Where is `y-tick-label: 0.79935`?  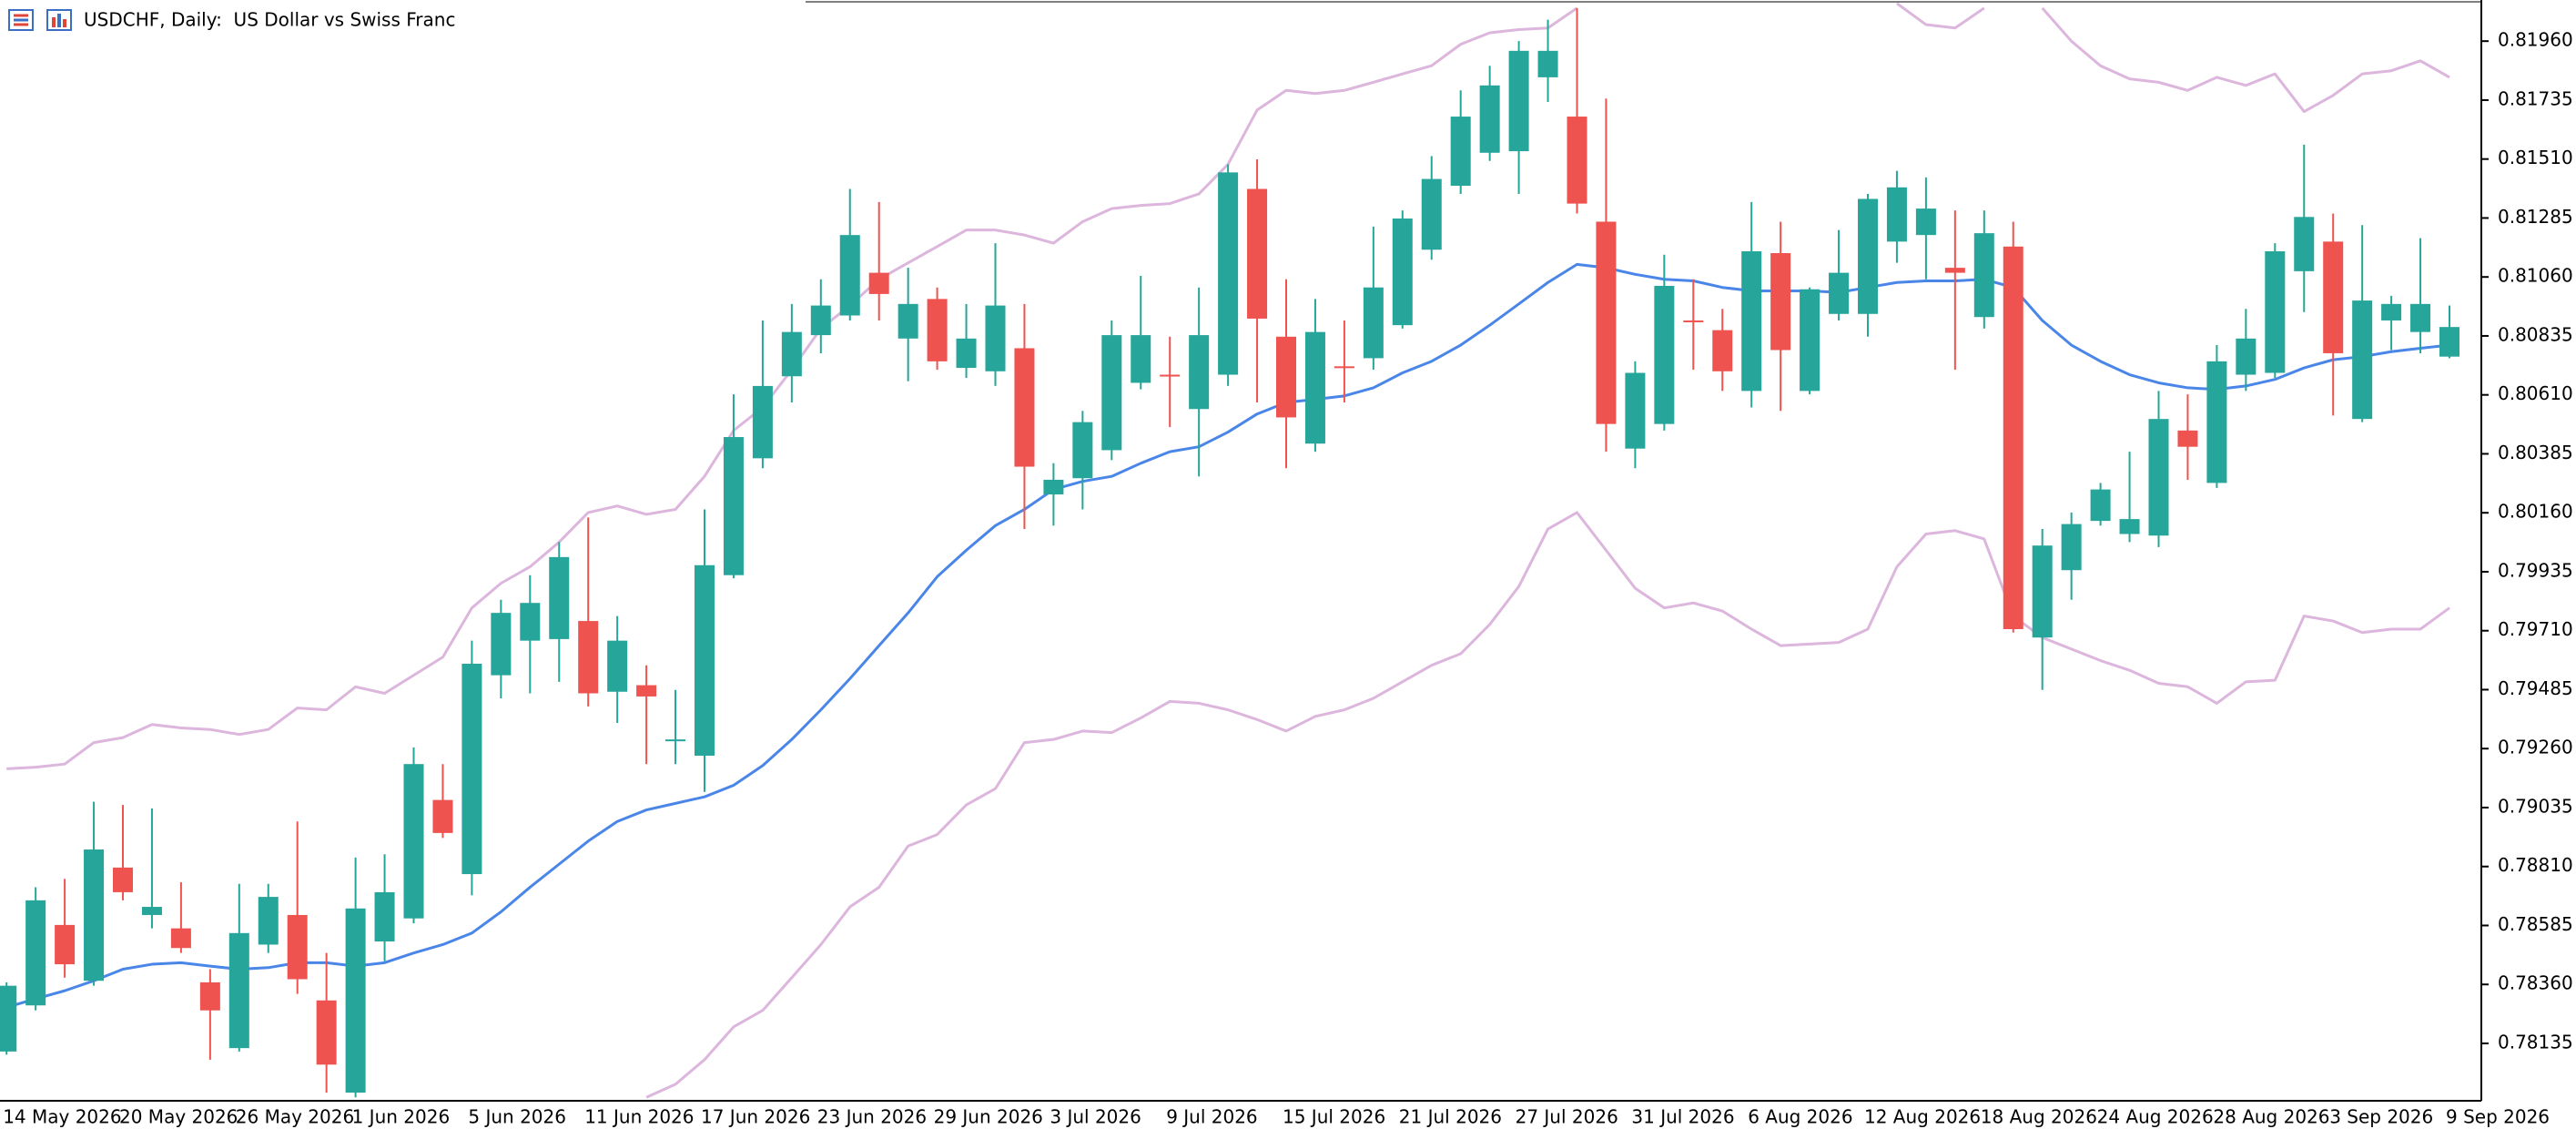 y-tick-label: 0.79935 is located at coordinates (2535, 570).